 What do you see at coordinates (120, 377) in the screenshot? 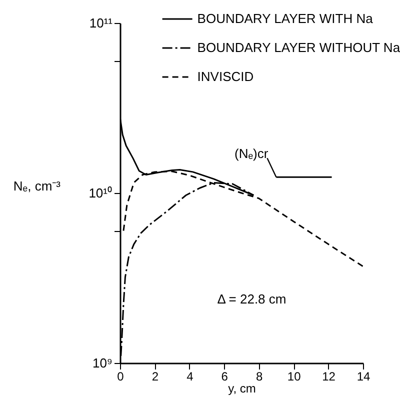
I see `x-tick-label: 0` at bounding box center [120, 377].